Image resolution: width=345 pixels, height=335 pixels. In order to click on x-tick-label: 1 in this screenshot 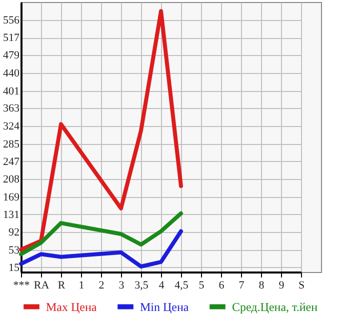, I will do `click(81, 286)`.